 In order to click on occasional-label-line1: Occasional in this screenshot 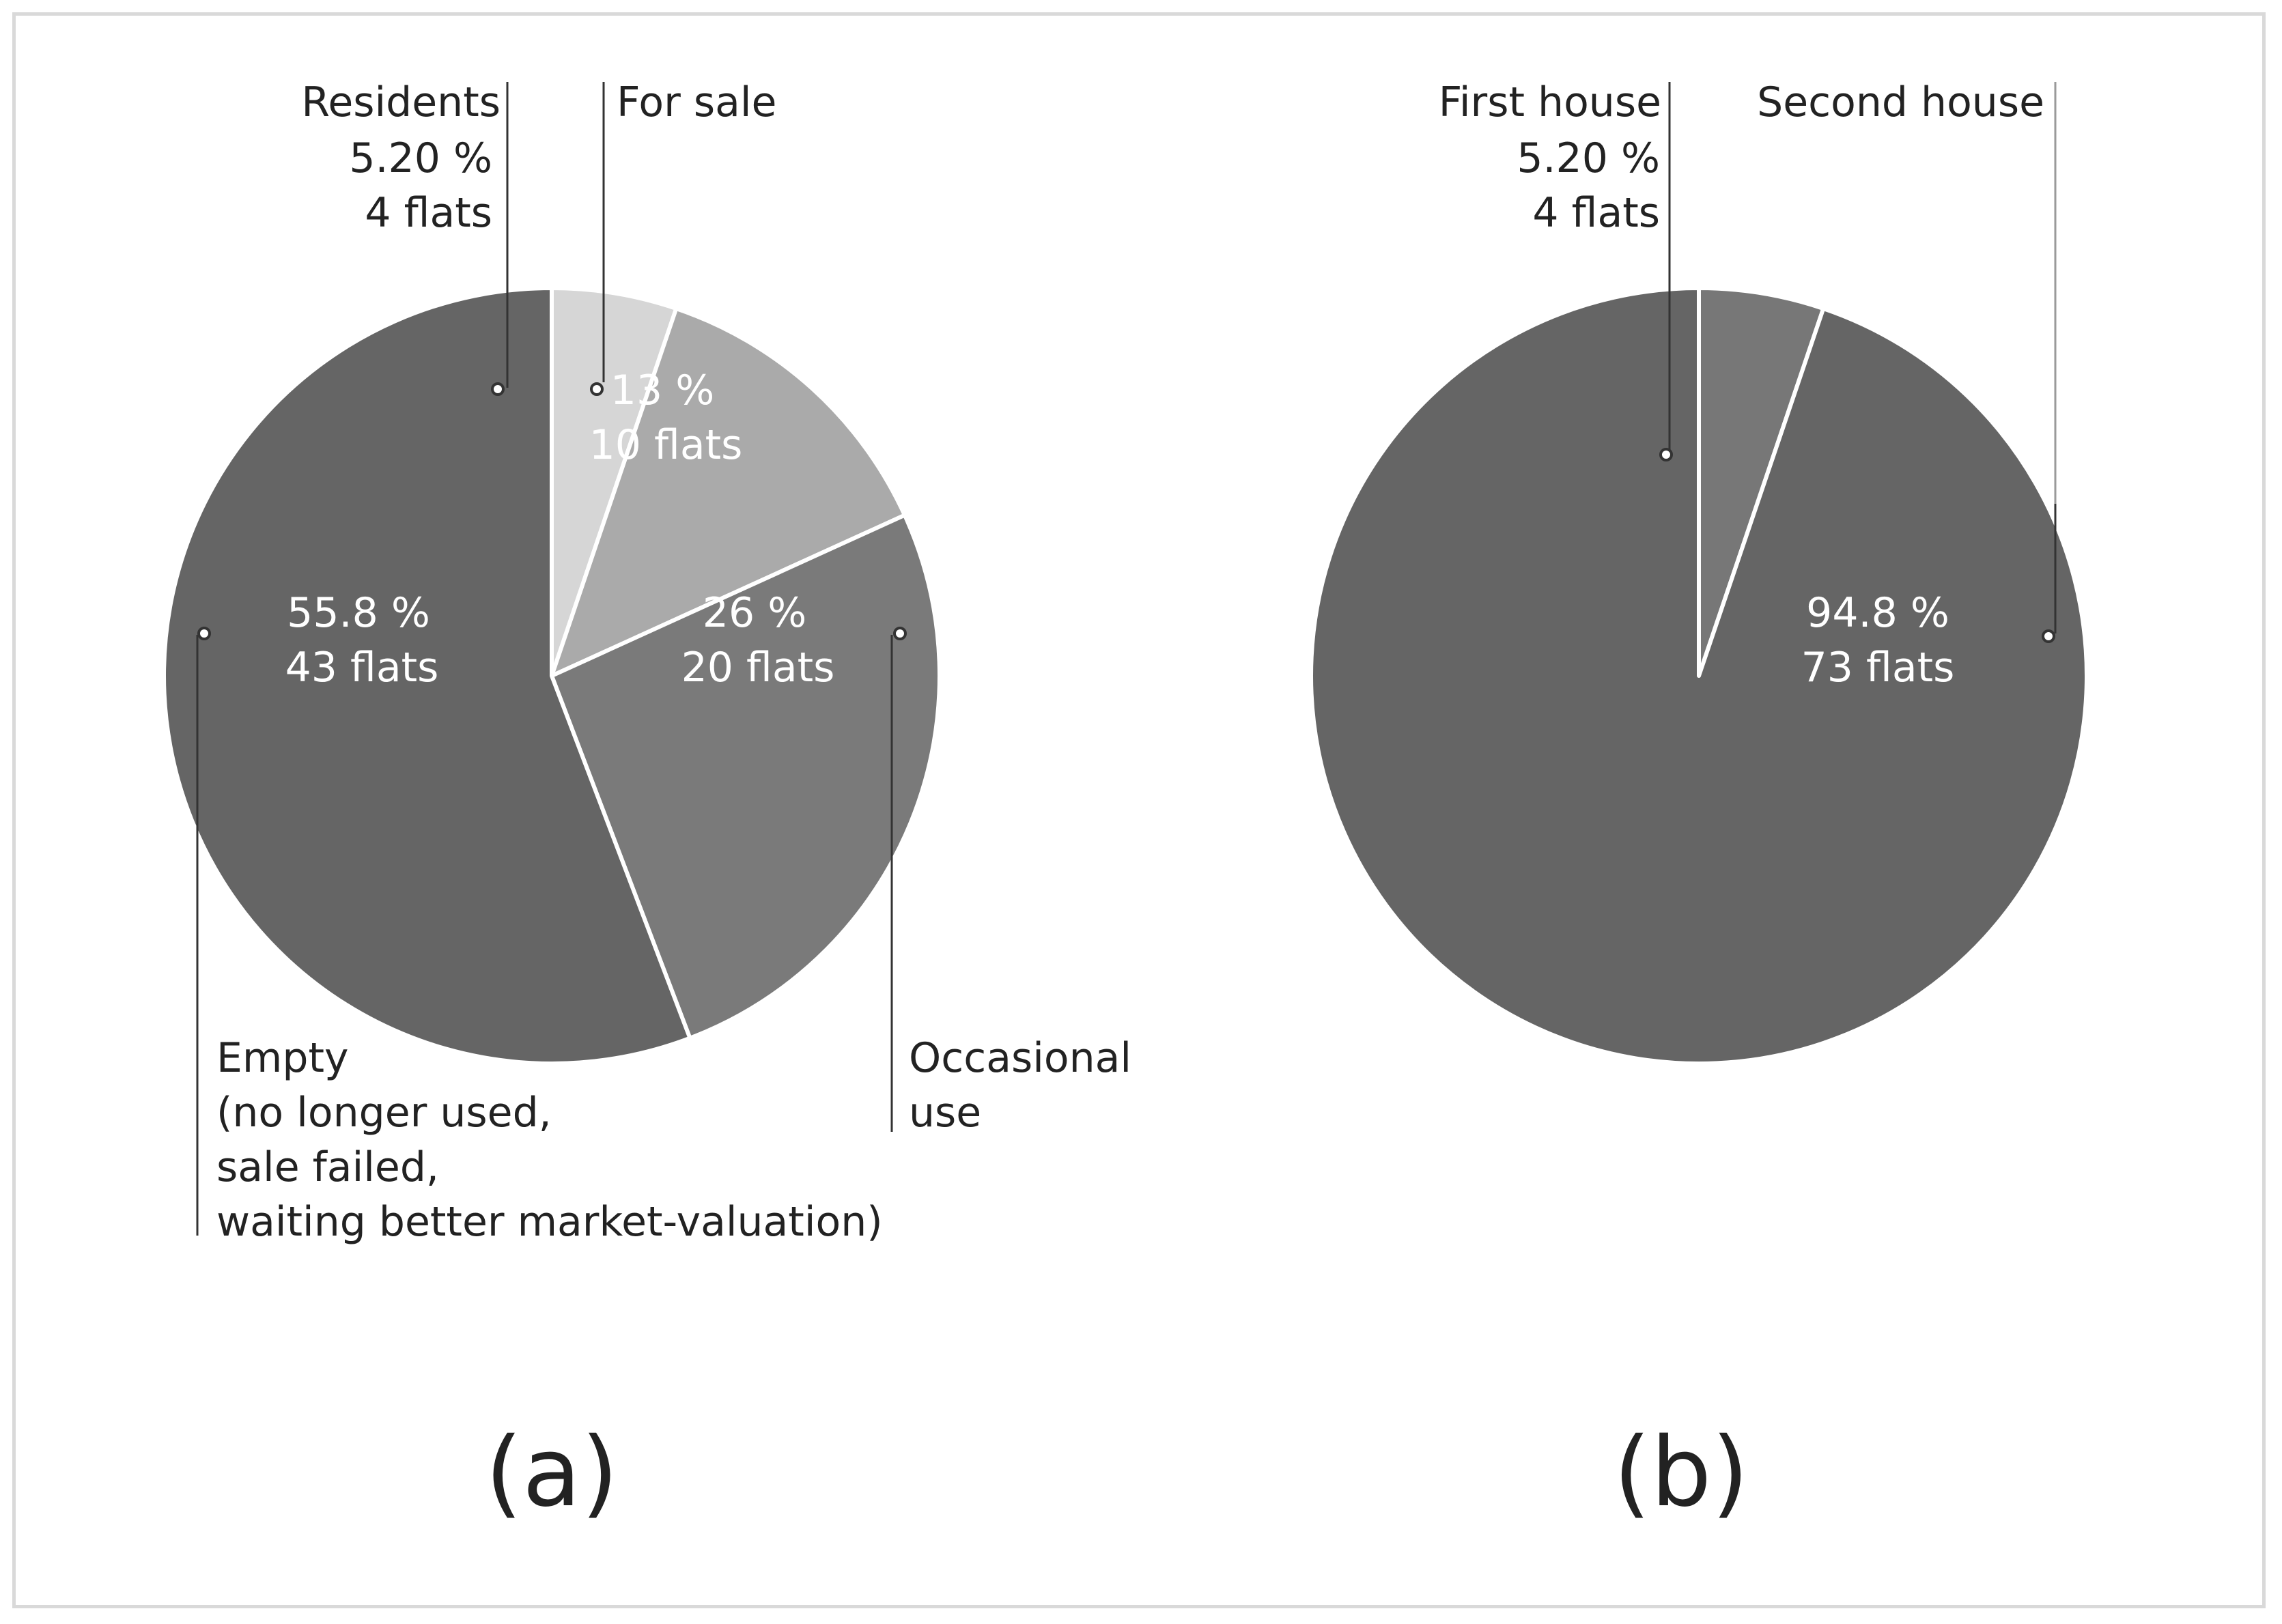, I will do `click(1020, 1058)`.